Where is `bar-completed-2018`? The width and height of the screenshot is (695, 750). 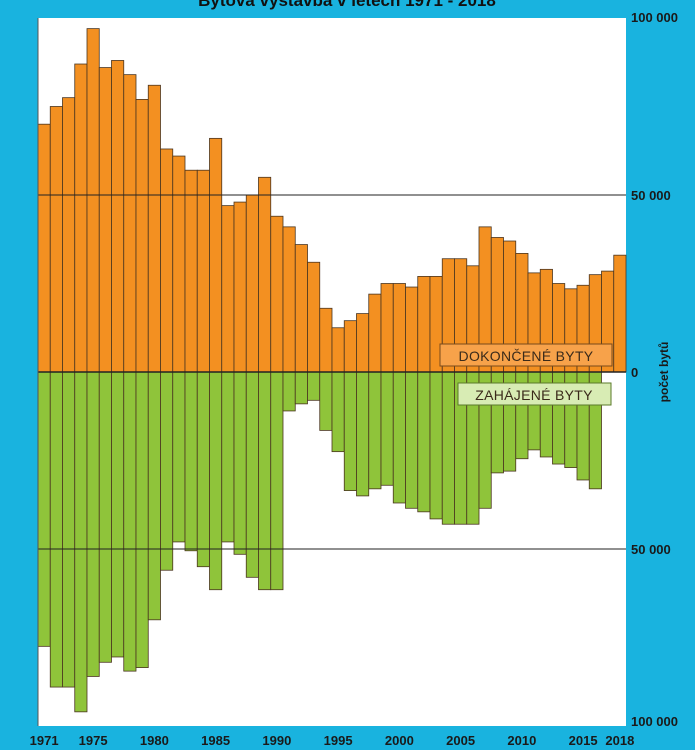 bar-completed-2018 is located at coordinates (620, 313).